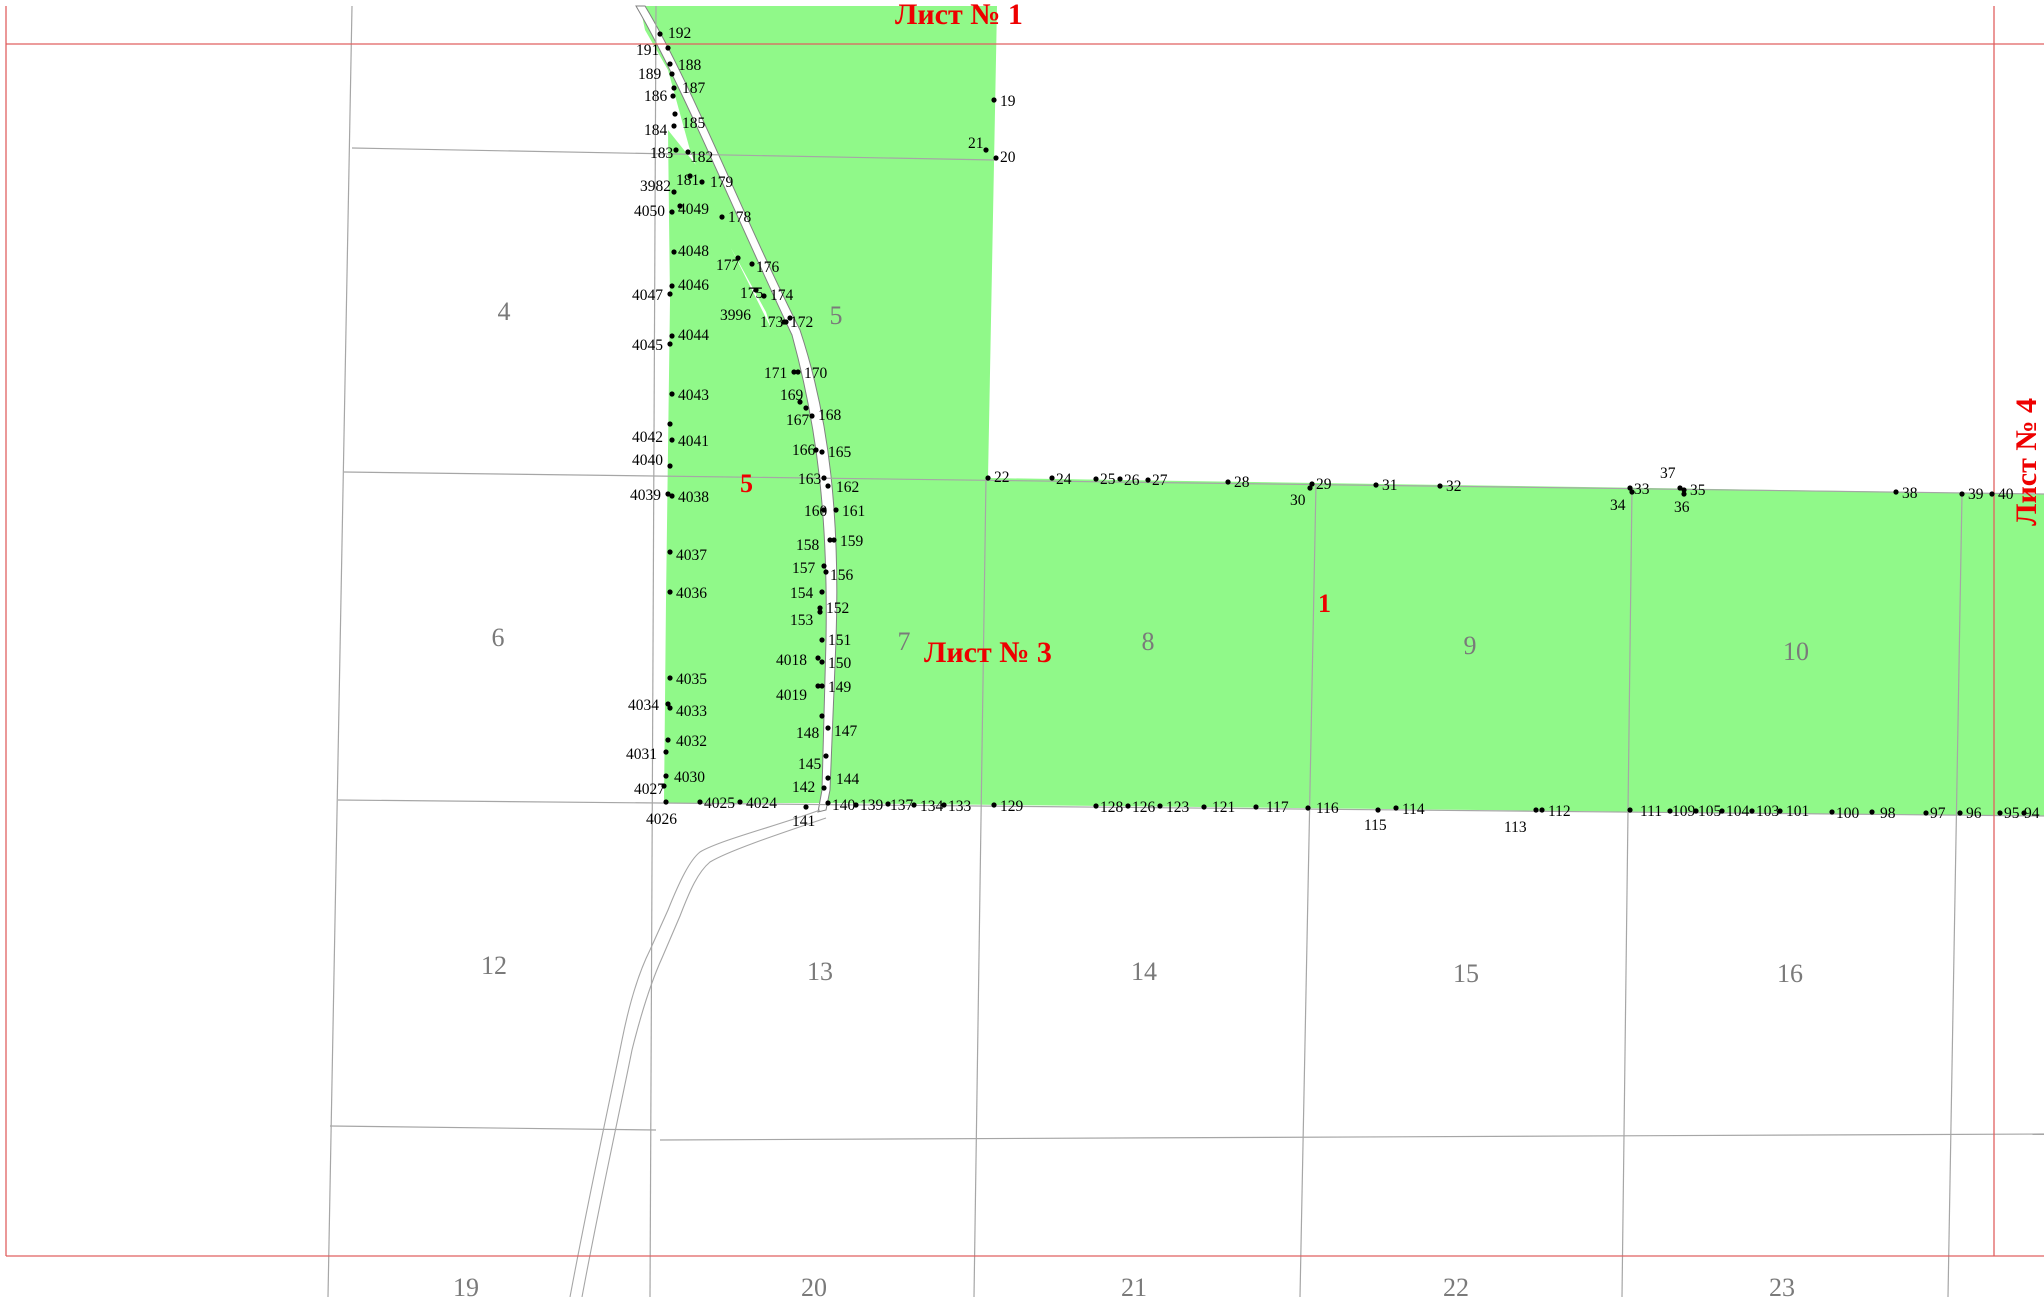 The height and width of the screenshot is (1297, 2044). Describe the element at coordinates (842, 575) in the screenshot. I see `boundary-point-label: 156` at that location.